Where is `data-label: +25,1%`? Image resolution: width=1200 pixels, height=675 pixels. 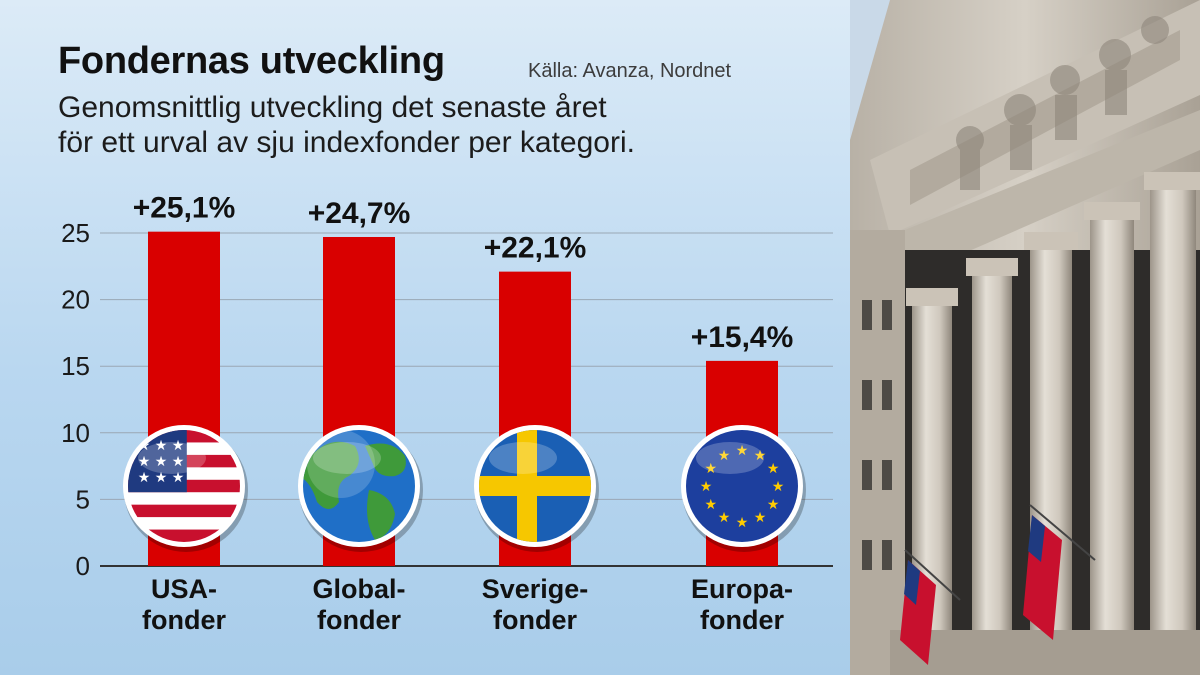 data-label: +25,1% is located at coordinates (184, 208).